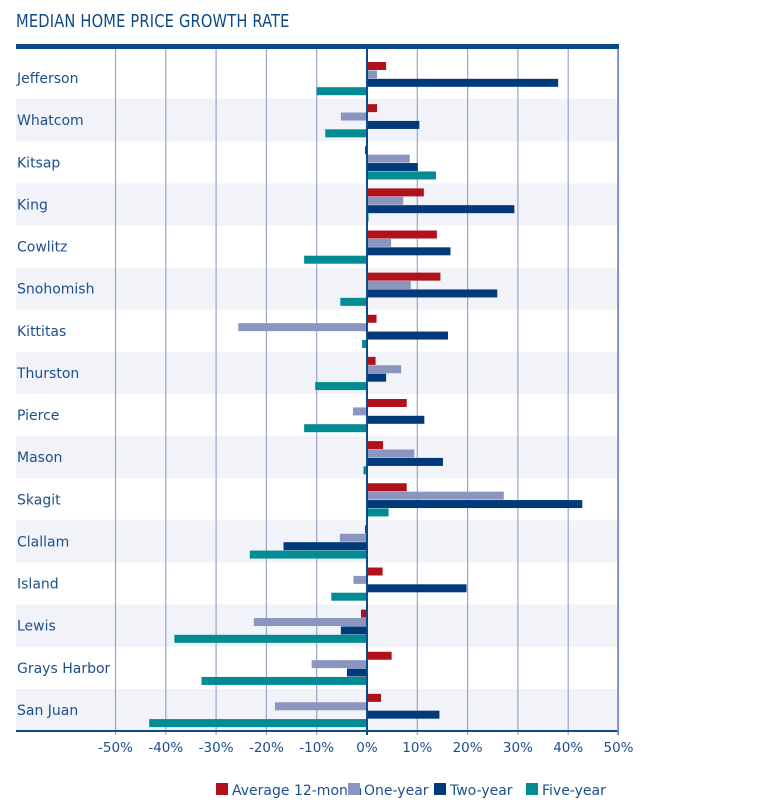  I want to click on x-tick-labels: -50% -40% -30% -20% -10% 0% 10% 20% 30% 40% 50%, so click(366, 748).